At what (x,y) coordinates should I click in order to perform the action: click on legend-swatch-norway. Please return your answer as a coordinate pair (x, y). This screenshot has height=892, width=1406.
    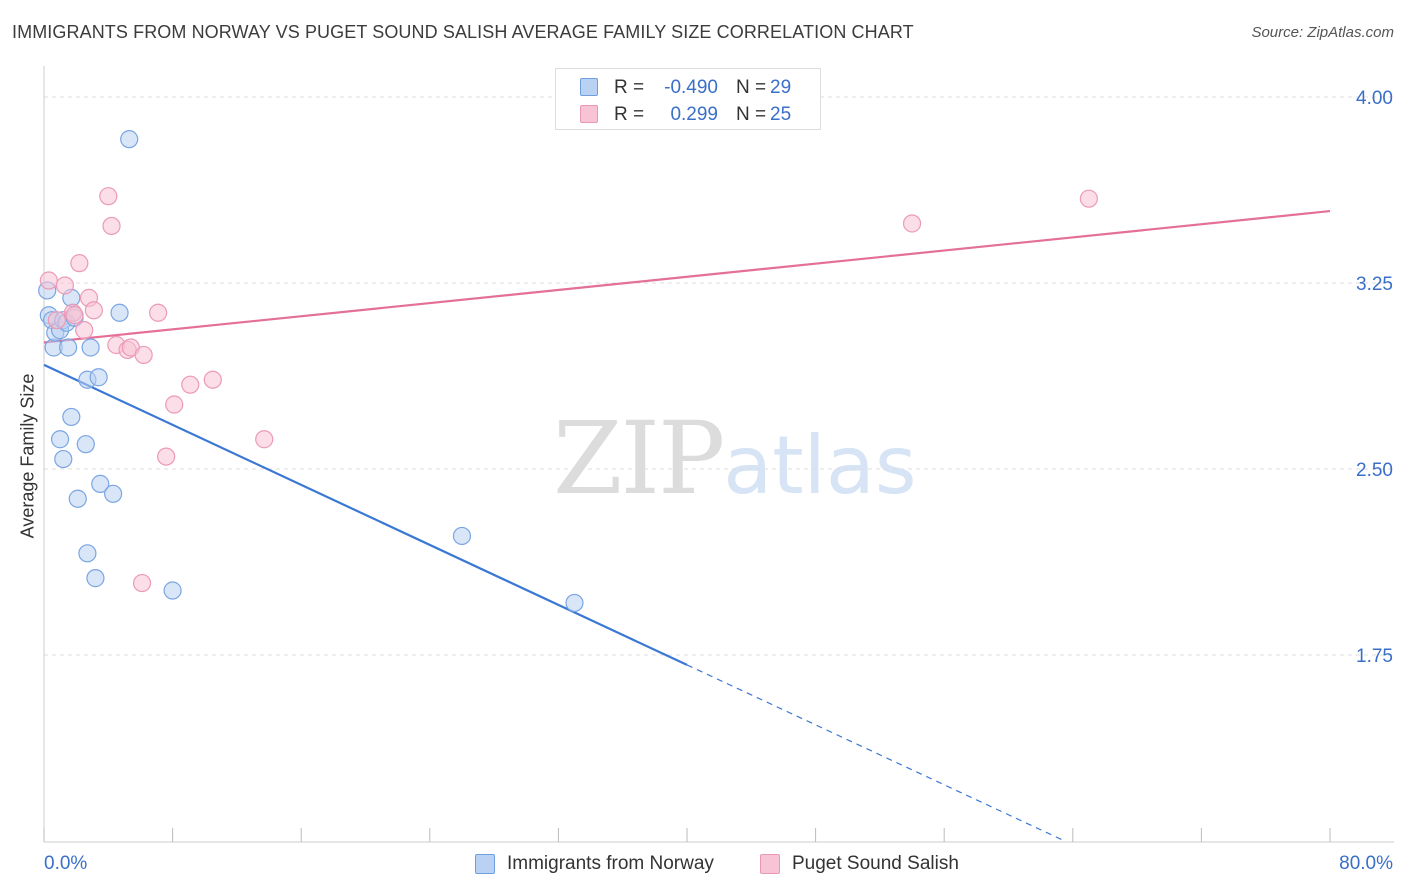
    Looking at the image, I should click on (589, 87).